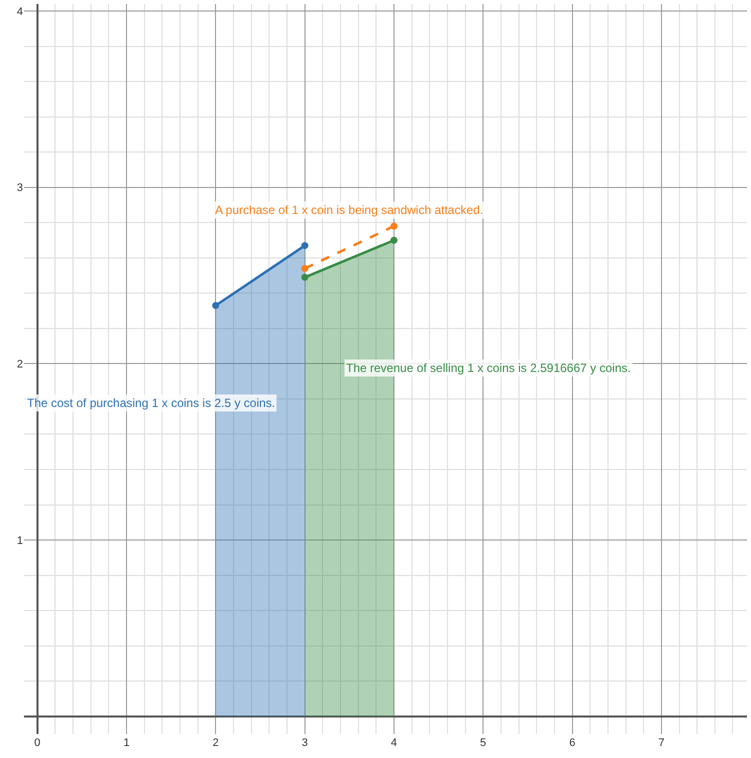 The width and height of the screenshot is (751, 758). I want to click on y-tick-label: 4, so click(19, 12).